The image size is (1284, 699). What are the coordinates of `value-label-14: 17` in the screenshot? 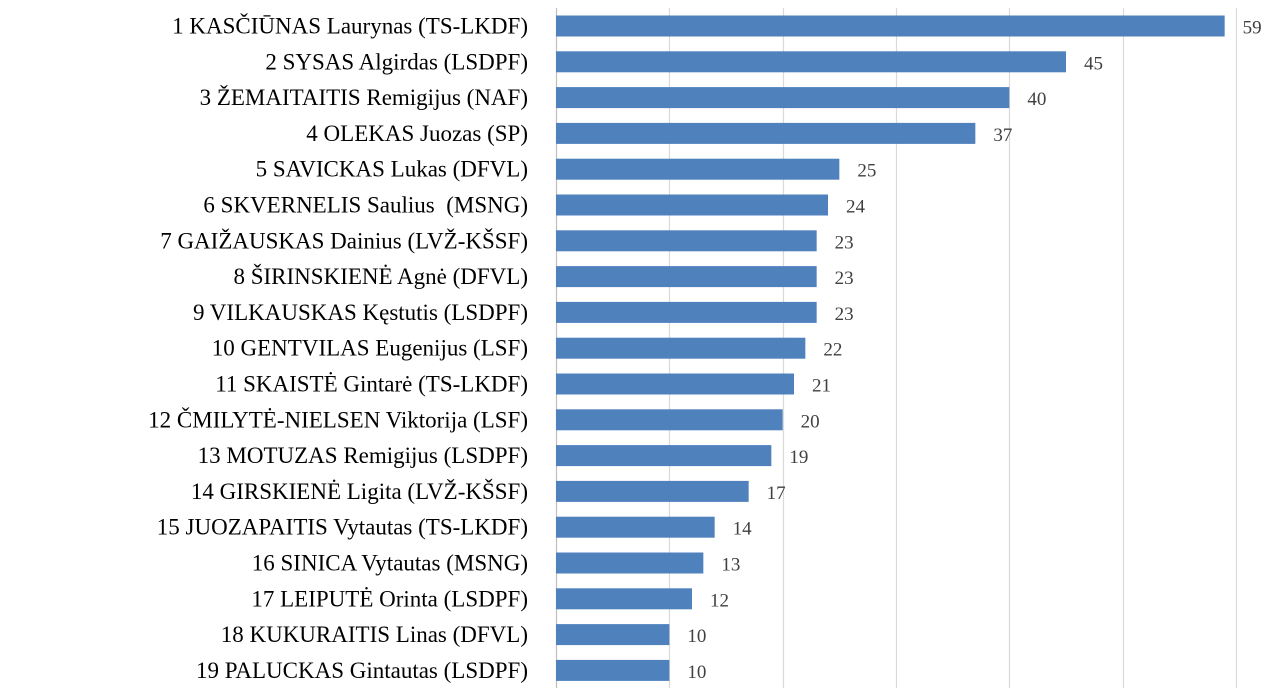 It's located at (776, 493).